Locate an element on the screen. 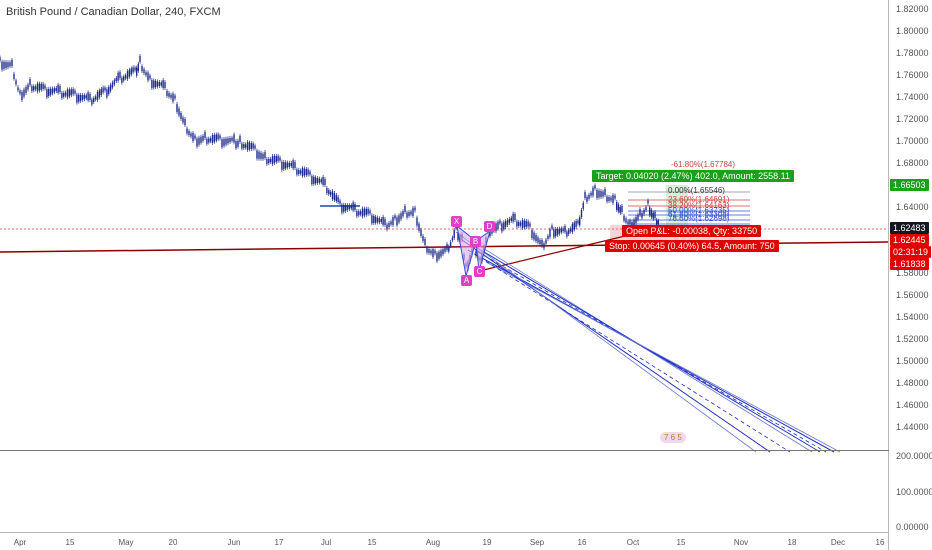 The width and height of the screenshot is (932, 550). price-axis-label: 1.54000 is located at coordinates (912, 317).